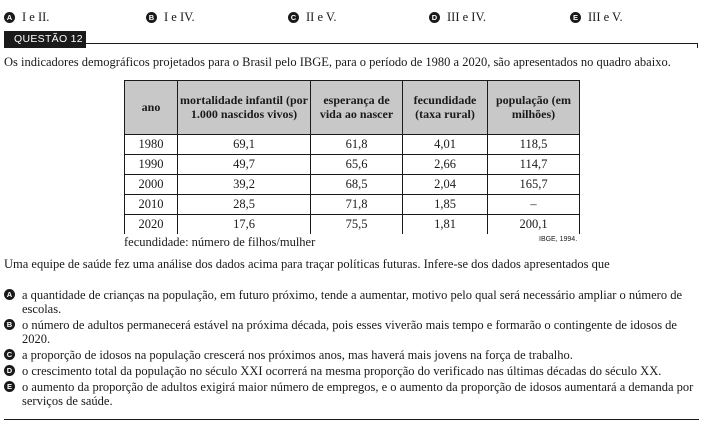 This screenshot has width=703, height=435. What do you see at coordinates (151, 204) in the screenshot?
I see `cell-year: 2010` at bounding box center [151, 204].